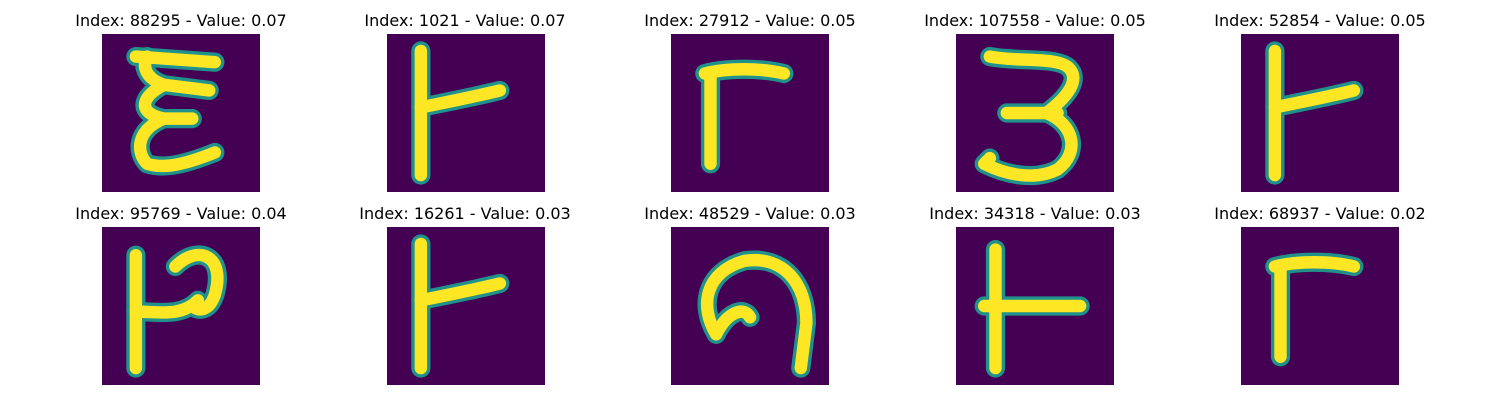 This screenshot has width=1500, height=400. What do you see at coordinates (465, 20) in the screenshot?
I see `panel-title: Index: 1021 - Value: 0.07` at bounding box center [465, 20].